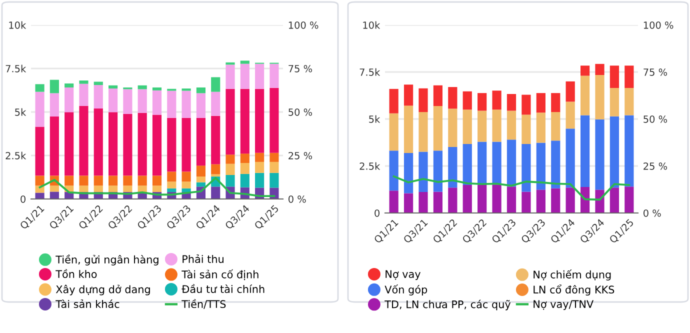 The image size is (690, 333). What do you see at coordinates (107, 260) in the screenshot?
I see `legend-label: Tiền, gửi ngân hàng` at bounding box center [107, 260].